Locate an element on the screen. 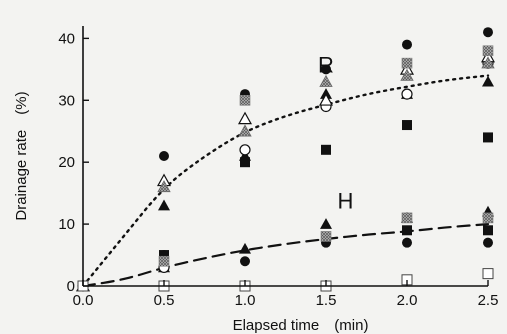 The image size is (507, 334). x-tick-label: 1.5 is located at coordinates (326, 300).